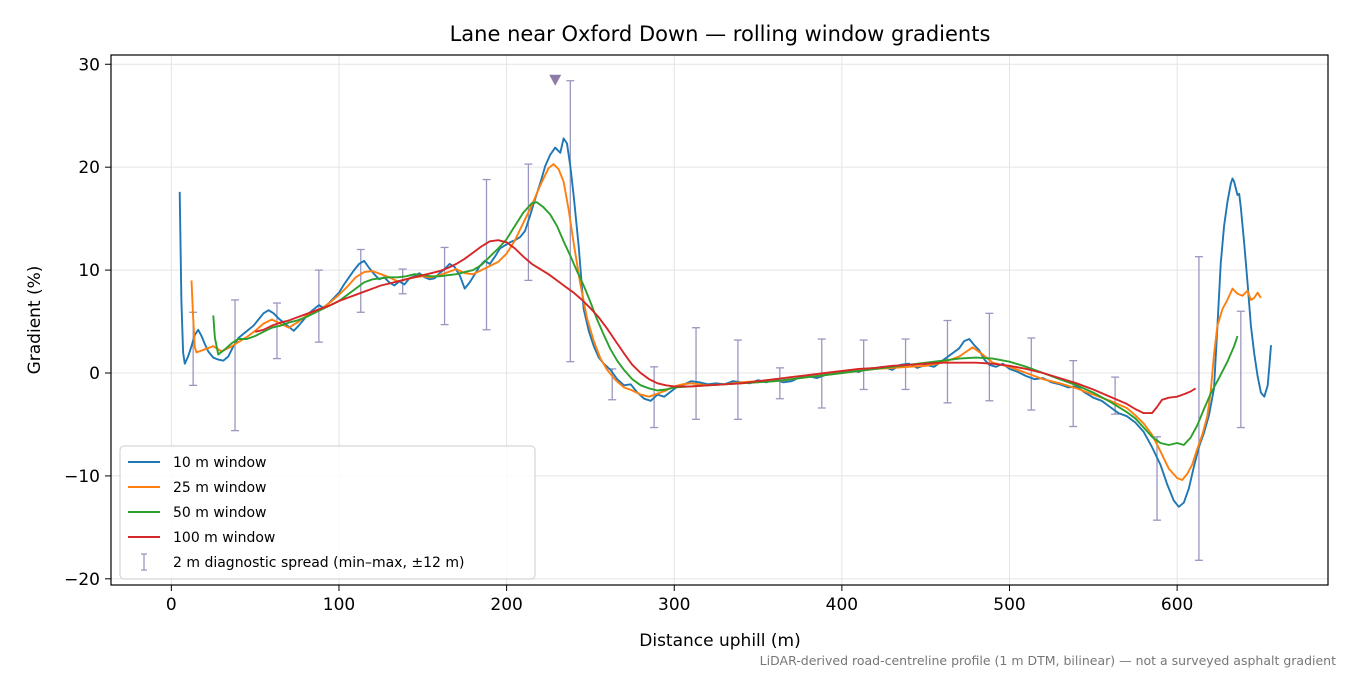 This screenshot has width=1350, height=675. I want to click on y-tick-label: −20, so click(82, 580).